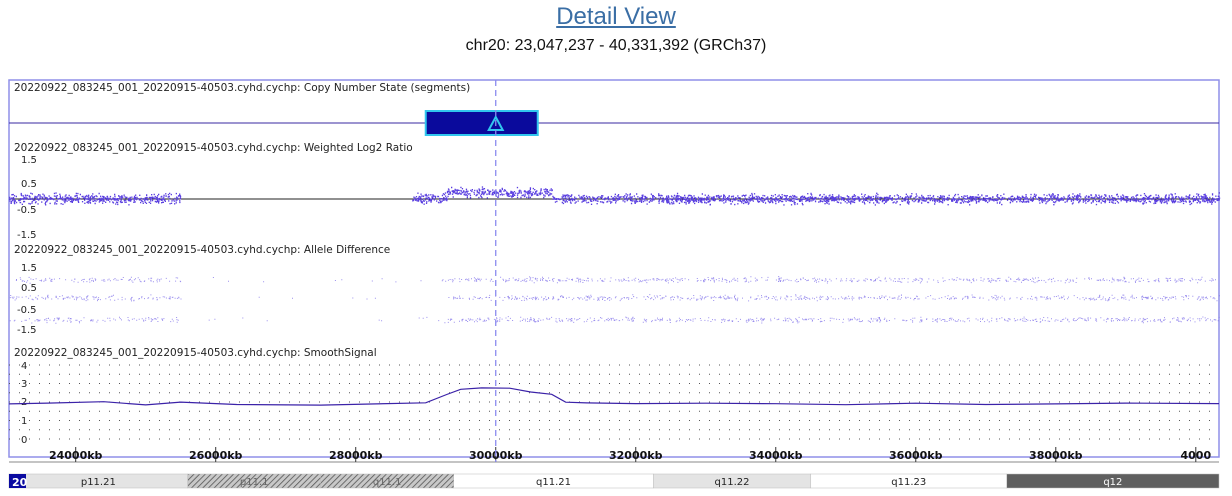 The width and height of the screenshot is (1232, 496). What do you see at coordinates (76, 455) in the screenshot?
I see `x-tick-label: 24000kb` at bounding box center [76, 455].